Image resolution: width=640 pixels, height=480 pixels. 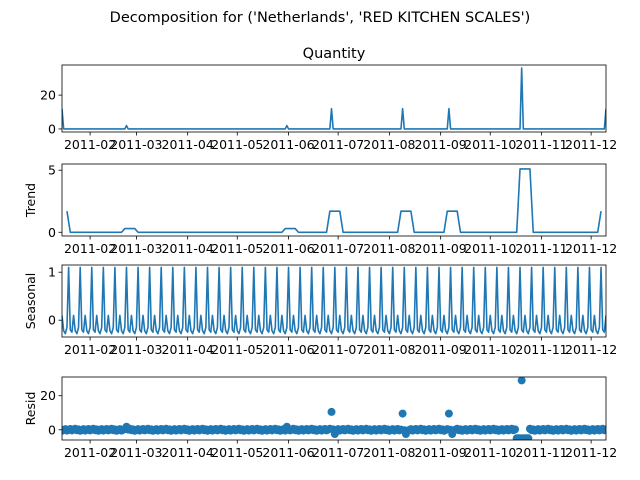 I want to click on y-axis-label: Trend, so click(x=30, y=200).